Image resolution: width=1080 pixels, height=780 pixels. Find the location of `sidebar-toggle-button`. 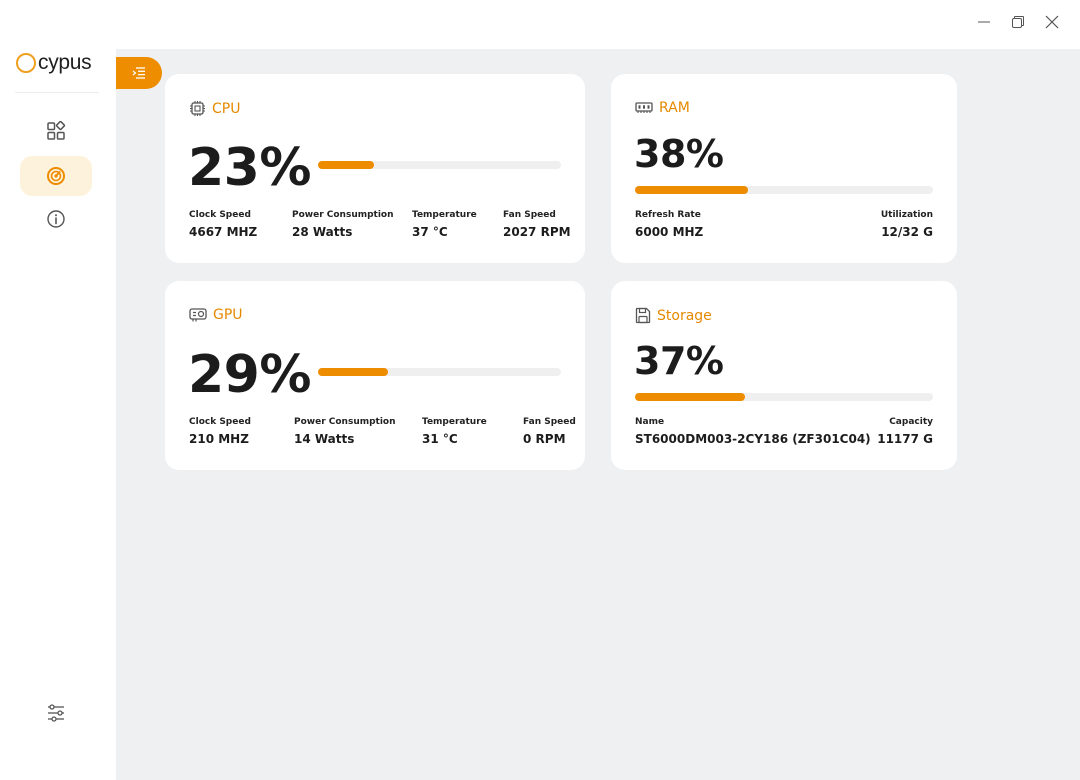

sidebar-toggle-button is located at coordinates (139, 73).